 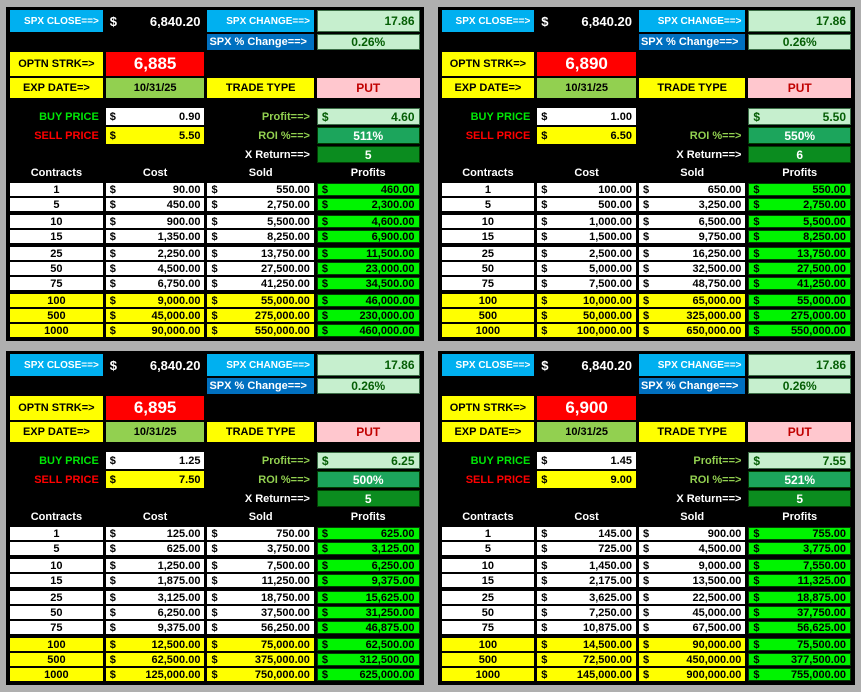 What do you see at coordinates (155, 64) in the screenshot?
I see `strike-price-cell: 6,885` at bounding box center [155, 64].